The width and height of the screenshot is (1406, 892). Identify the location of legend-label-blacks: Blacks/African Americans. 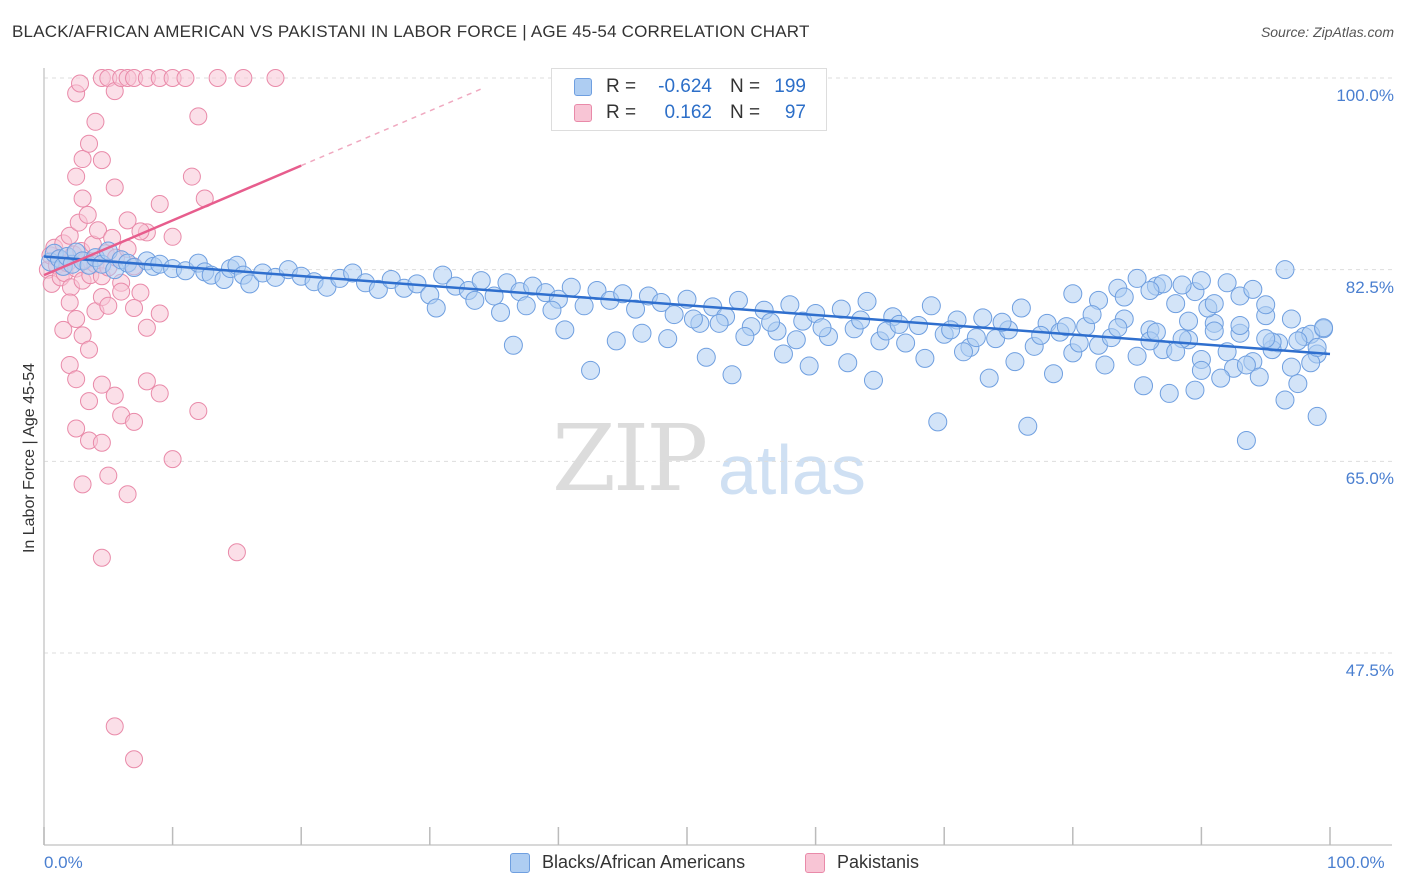
(644, 862).